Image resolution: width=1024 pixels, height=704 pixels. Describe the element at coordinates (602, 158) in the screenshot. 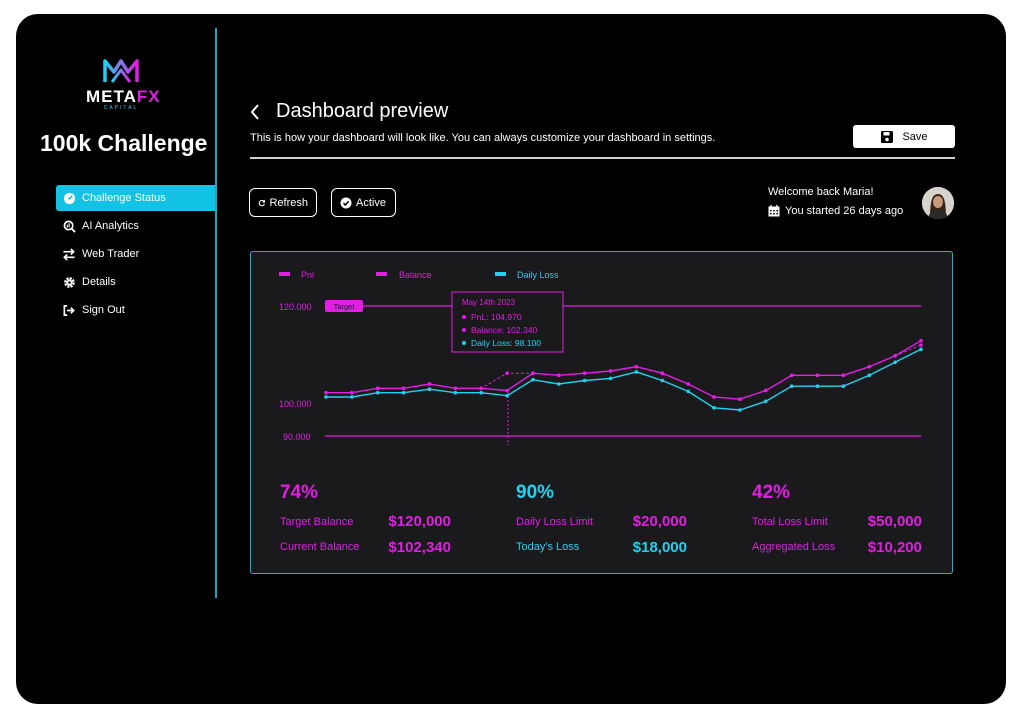

I see `header-divider` at that location.